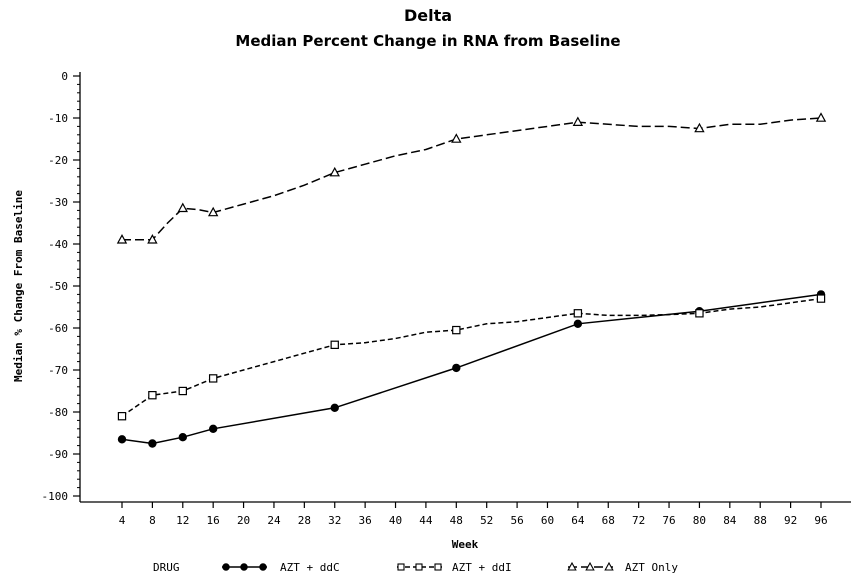 This screenshot has width=855, height=579. Describe the element at coordinates (730, 520) in the screenshot. I see `x-tick-label: 84` at that location.